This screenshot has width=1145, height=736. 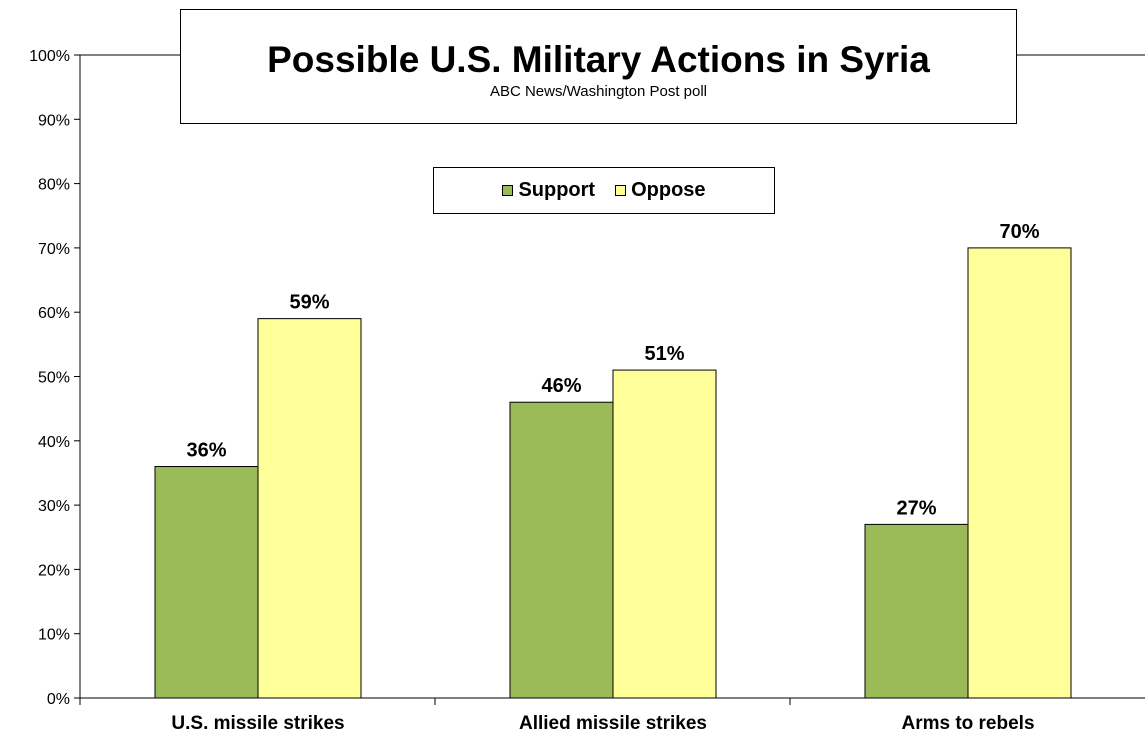 What do you see at coordinates (49, 56) in the screenshot?
I see `y-tick-label-10: 100%` at bounding box center [49, 56].